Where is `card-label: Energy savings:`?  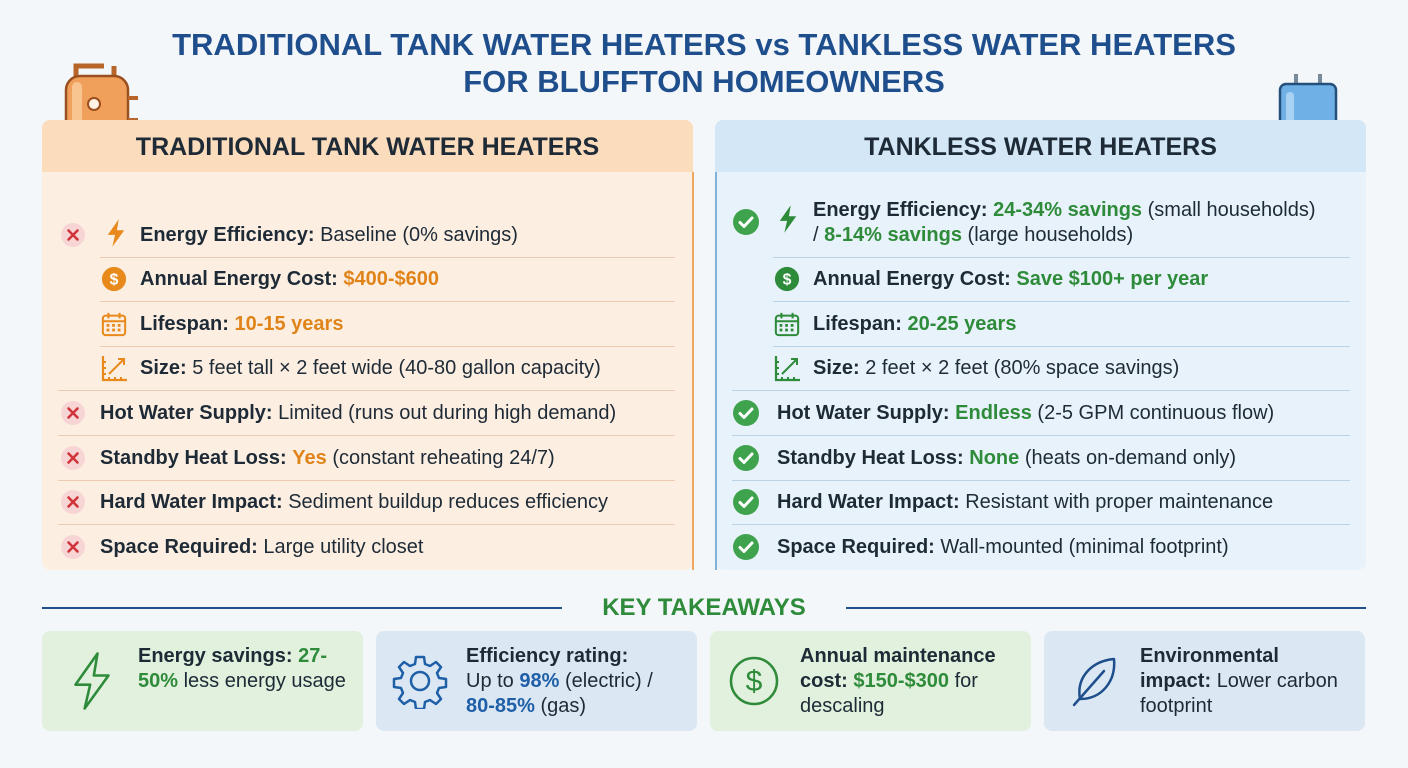
card-label: Energy savings: is located at coordinates (215, 656).